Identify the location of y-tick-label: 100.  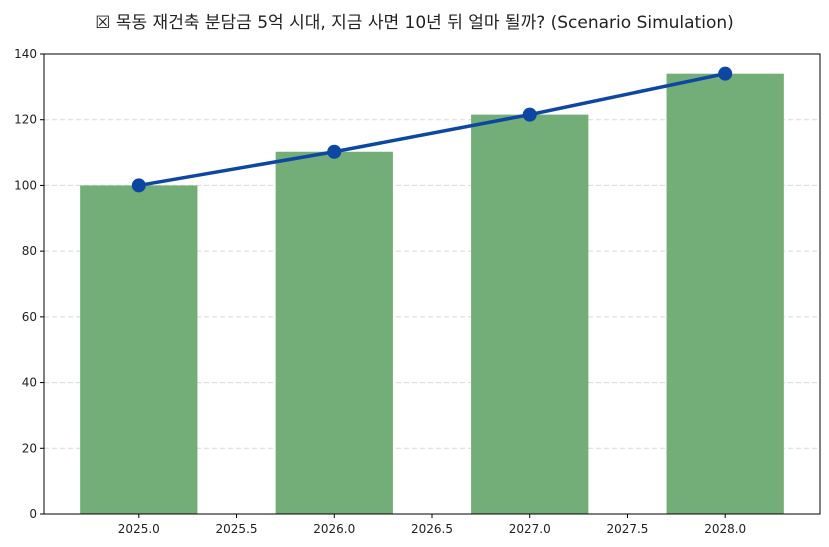
(25, 185).